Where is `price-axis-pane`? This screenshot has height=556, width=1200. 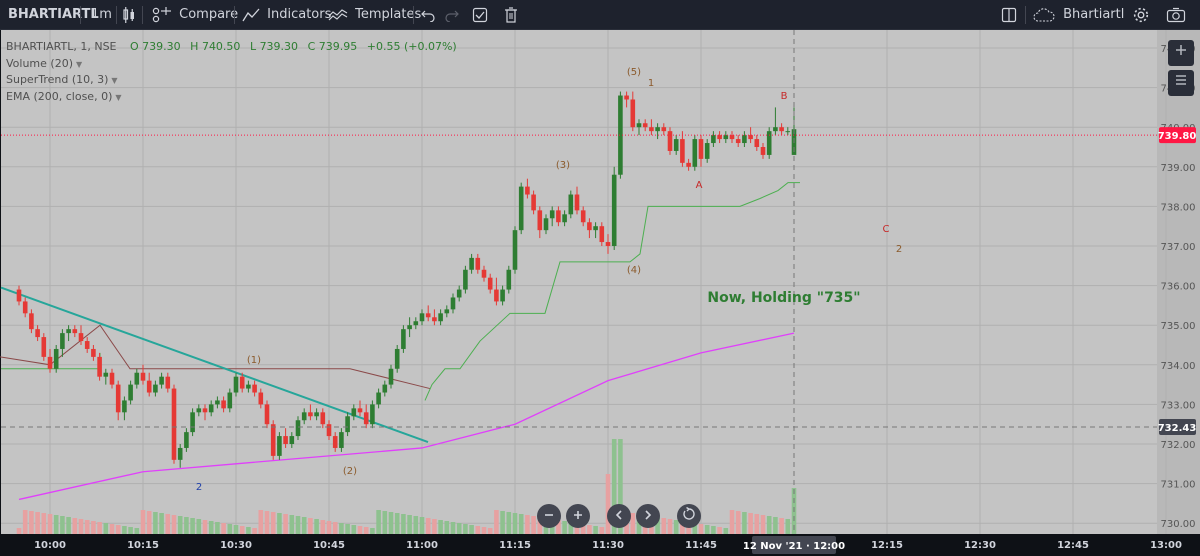
price-axis-pane is located at coordinates (1178, 282).